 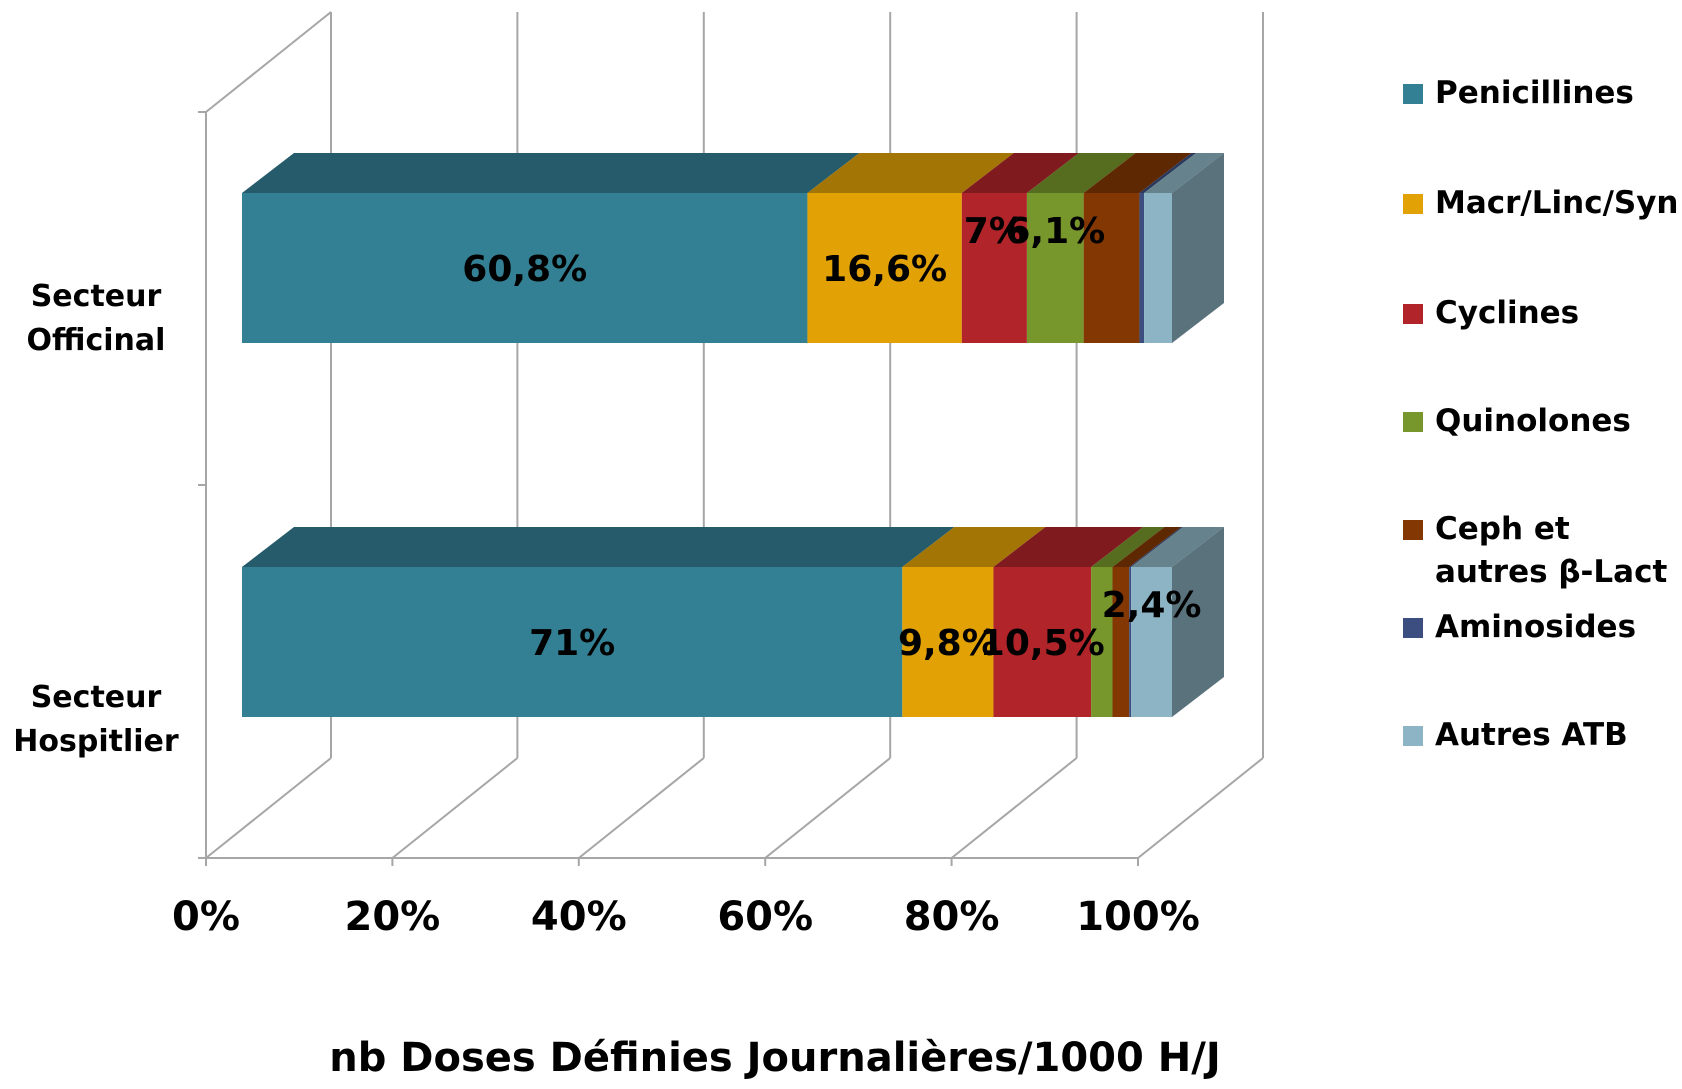 I want to click on legend-item-quinolones: Quinolones, so click(x=1538, y=454).